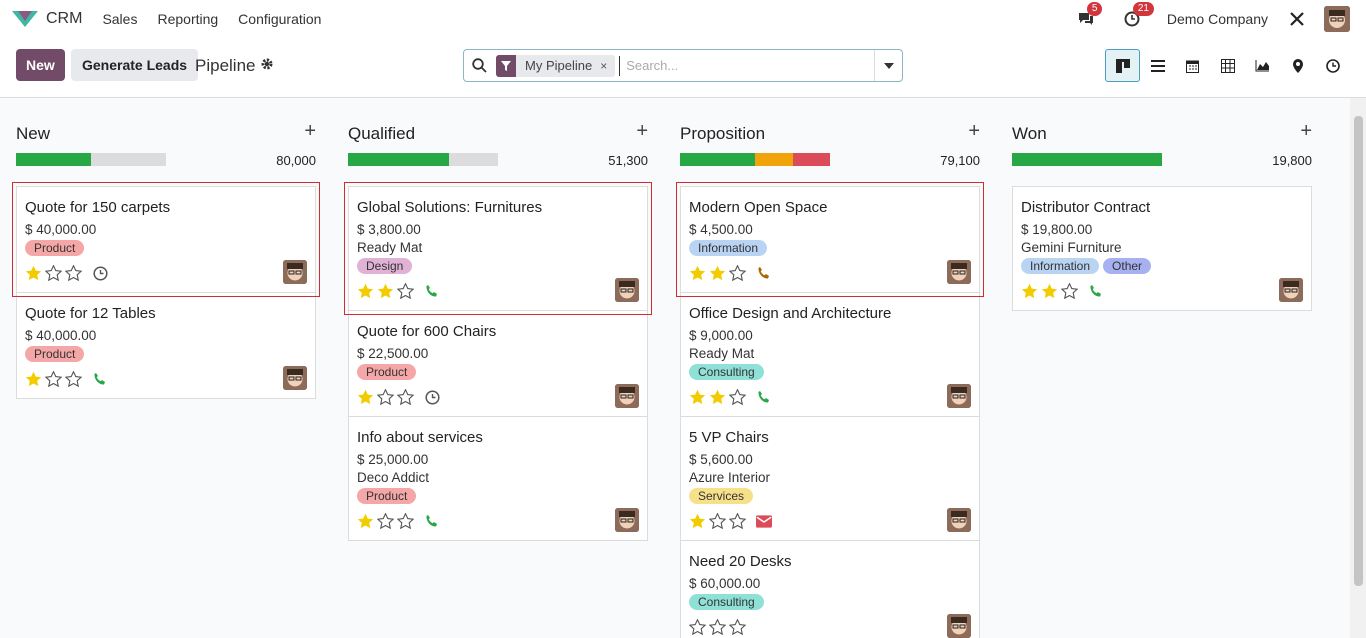 Image resolution: width=1366 pixels, height=638 pixels. What do you see at coordinates (888, 65) in the screenshot?
I see `search-options-toggle` at bounding box center [888, 65].